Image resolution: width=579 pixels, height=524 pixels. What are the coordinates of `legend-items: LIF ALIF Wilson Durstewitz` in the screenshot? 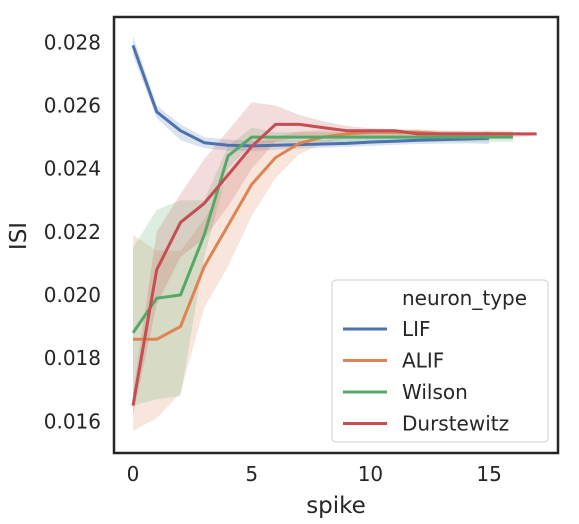 It's located at (426, 376).